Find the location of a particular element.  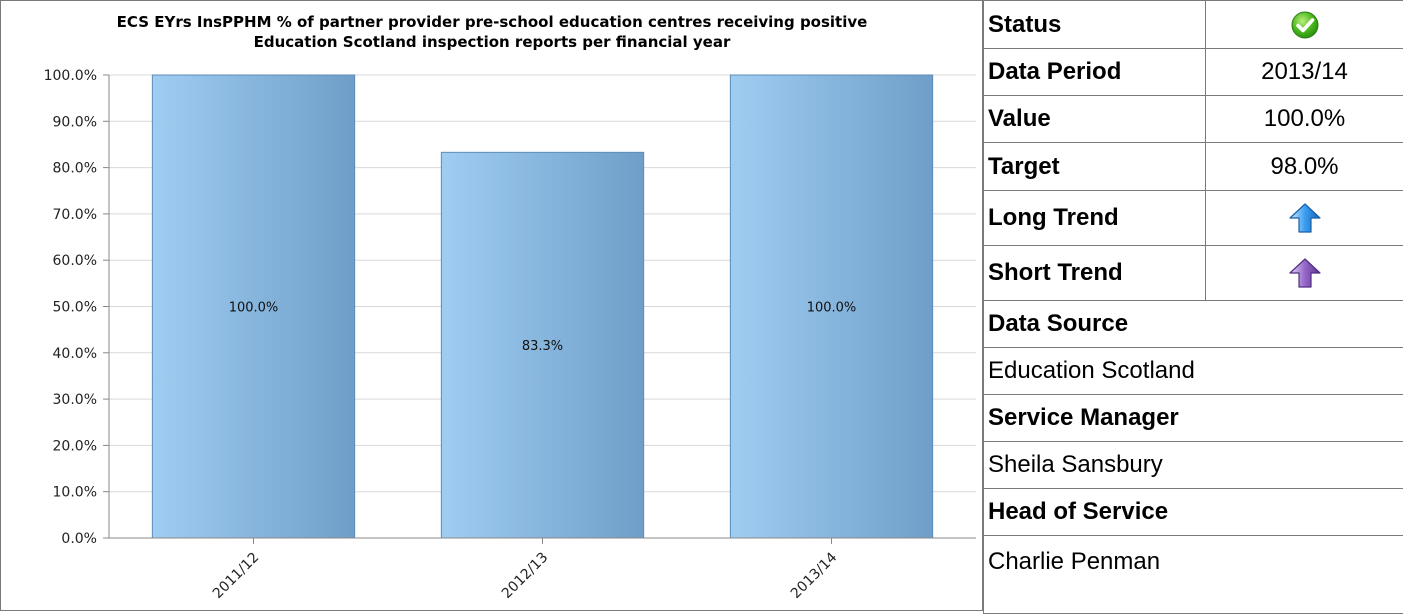

head-of-service-label: Head of Service is located at coordinates (1193, 512).